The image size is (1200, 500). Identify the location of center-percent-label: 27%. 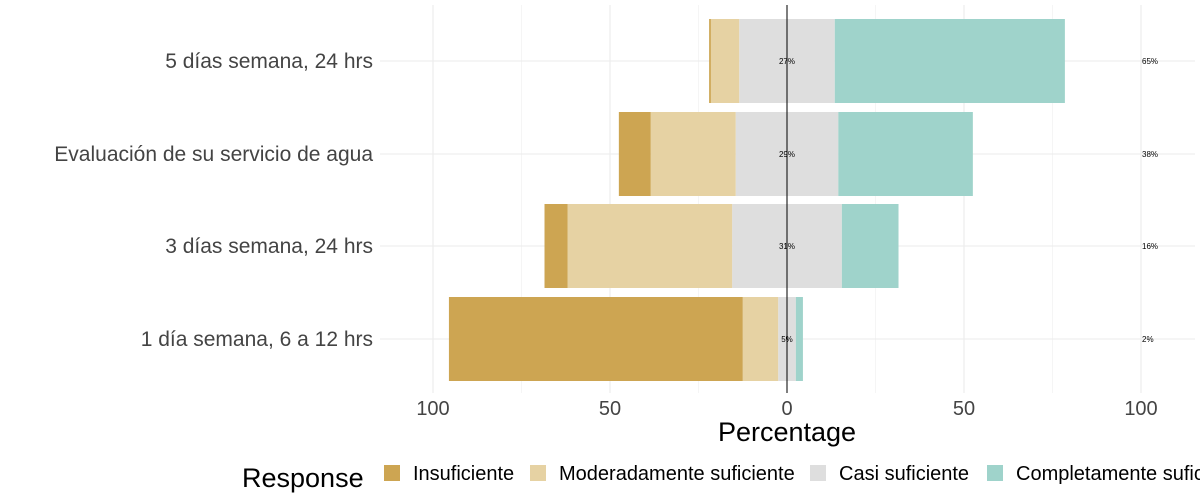
(787, 61).